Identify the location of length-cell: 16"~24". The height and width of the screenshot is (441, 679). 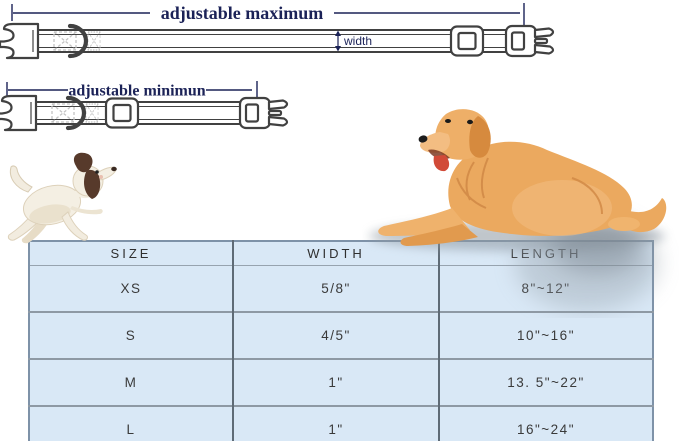
(545, 423).